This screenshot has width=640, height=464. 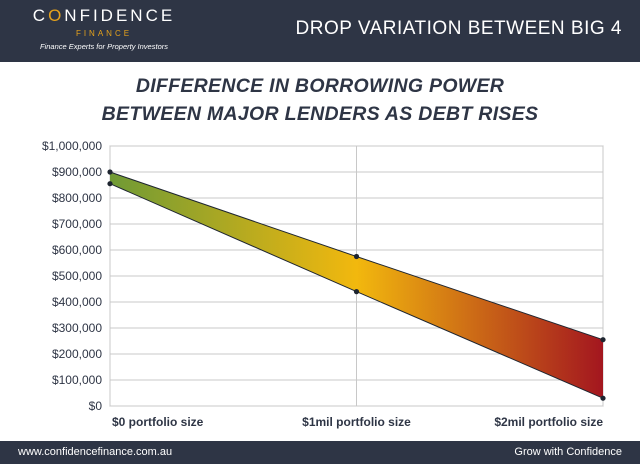 I want to click on y-tick-label: $400,000, so click(x=77, y=302).